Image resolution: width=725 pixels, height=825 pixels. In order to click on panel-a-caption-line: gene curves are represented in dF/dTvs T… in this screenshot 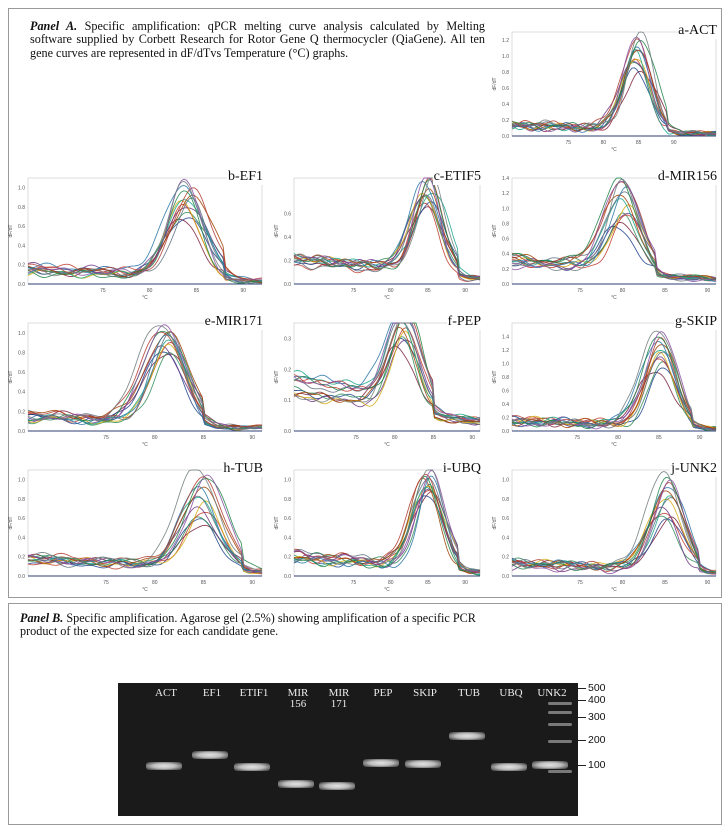, I will do `click(170, 53)`.